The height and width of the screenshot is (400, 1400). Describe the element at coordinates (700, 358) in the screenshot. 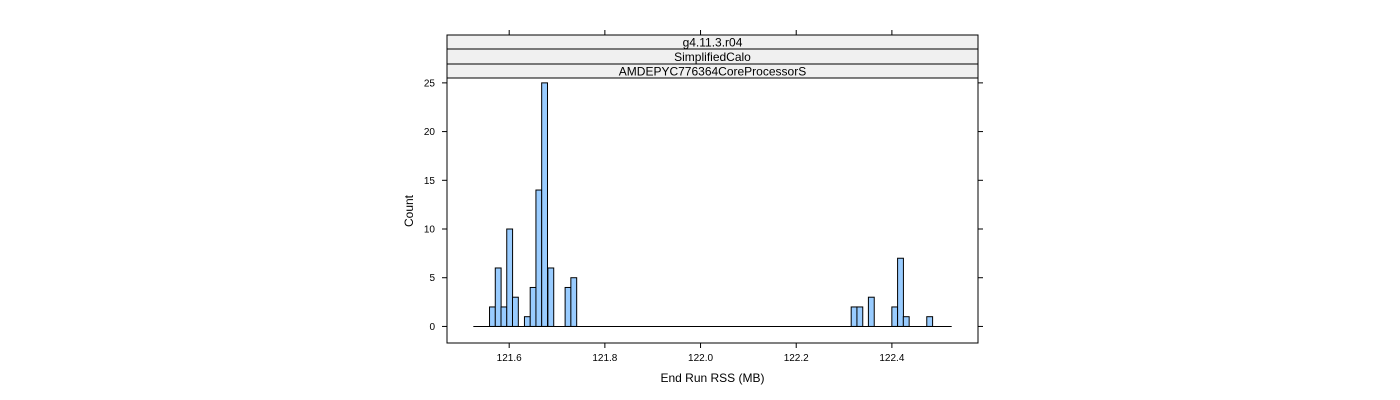

I see `x-tick-label: 122.0` at that location.